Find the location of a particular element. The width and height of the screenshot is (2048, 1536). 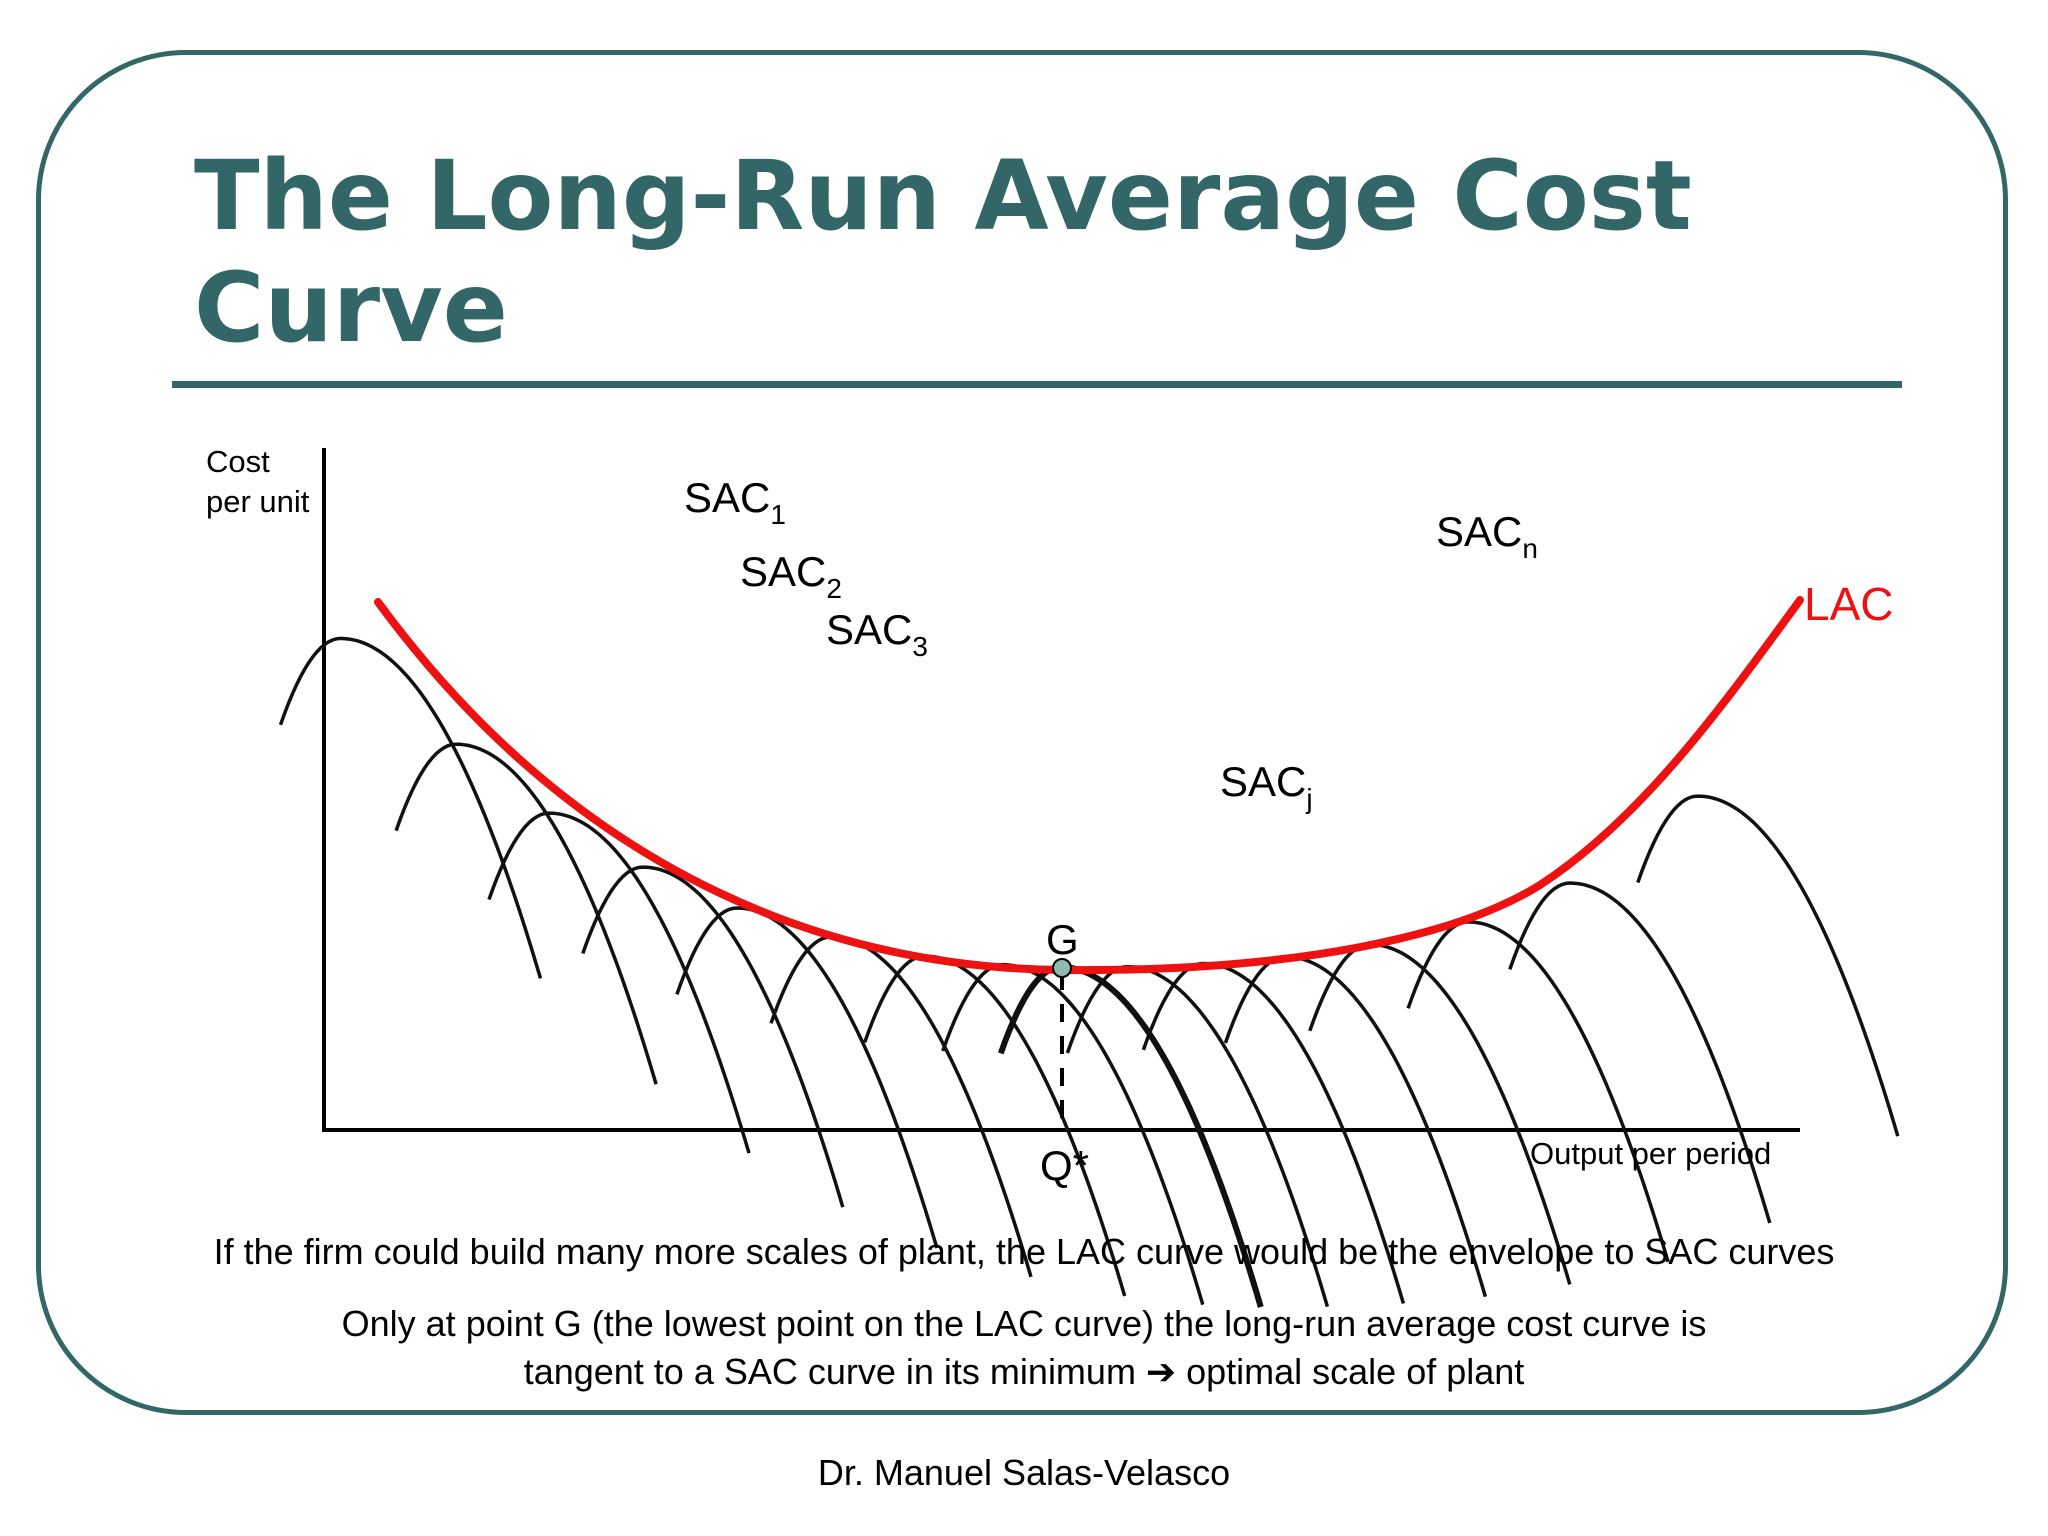

sac-3-label: SAC3 is located at coordinates (877, 634).